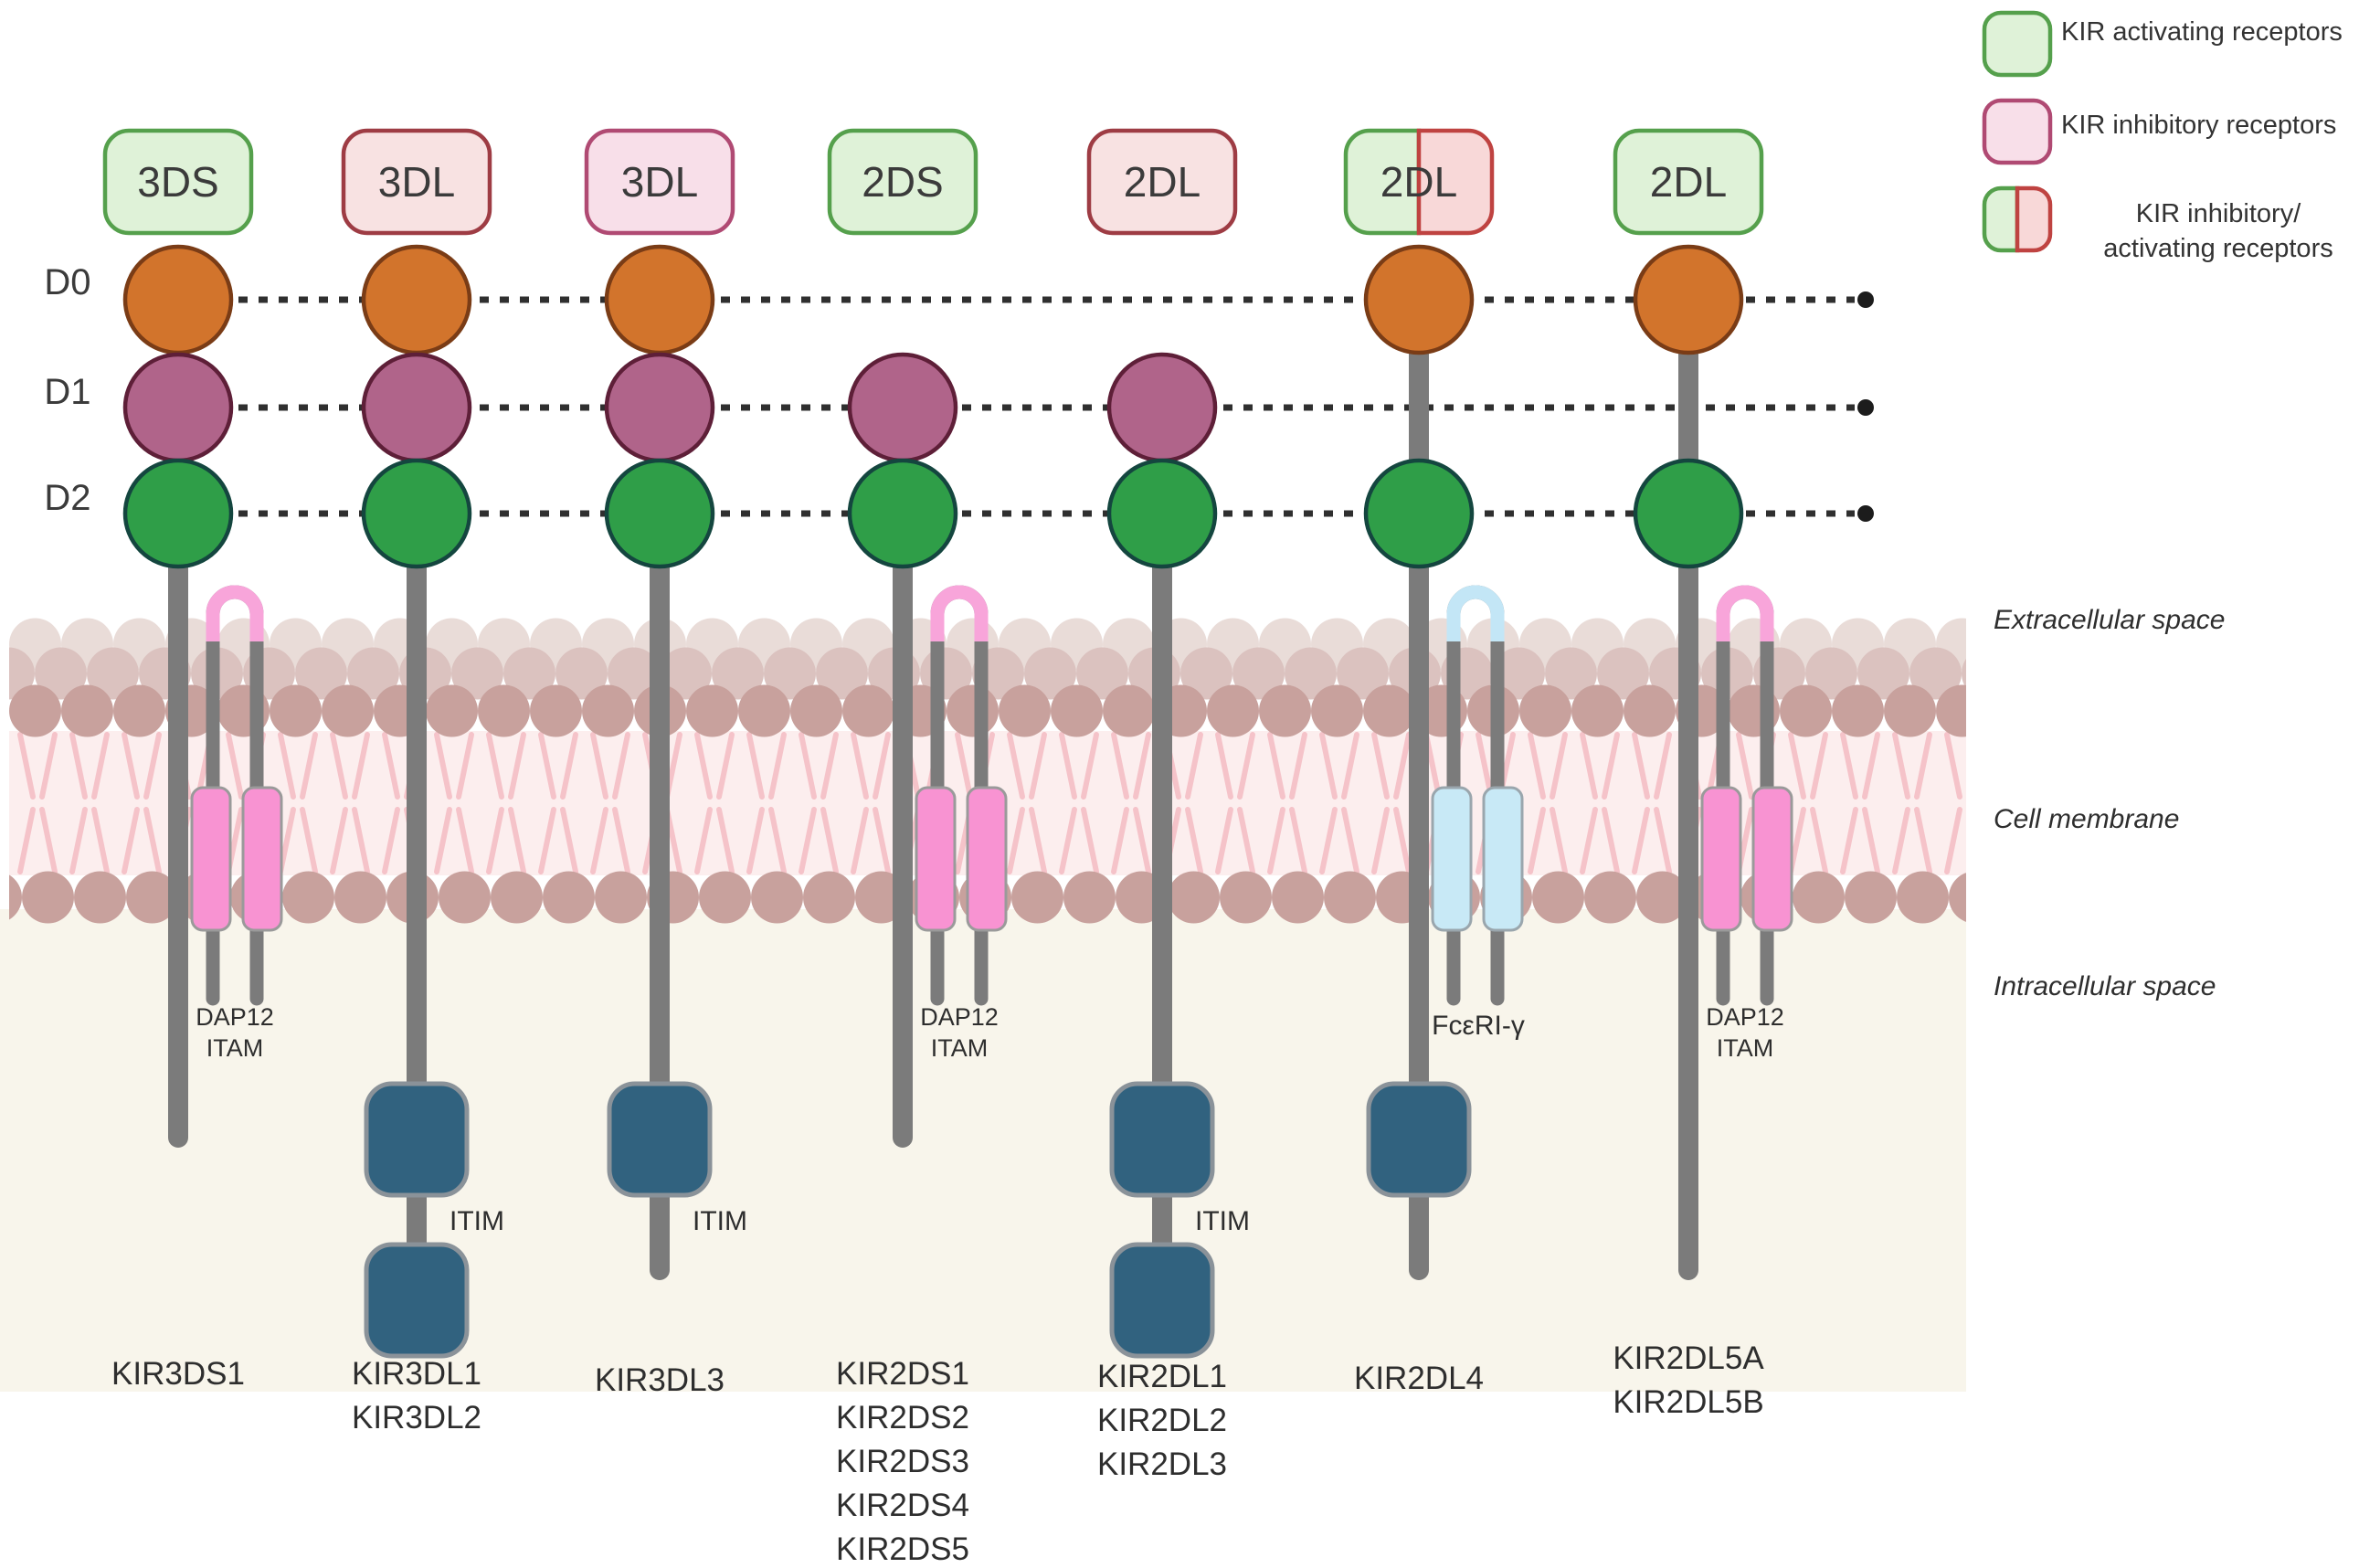 This screenshot has height=1568, width=2380. I want to click on intracellular-space-label: Intracellular space, so click(2105, 986).